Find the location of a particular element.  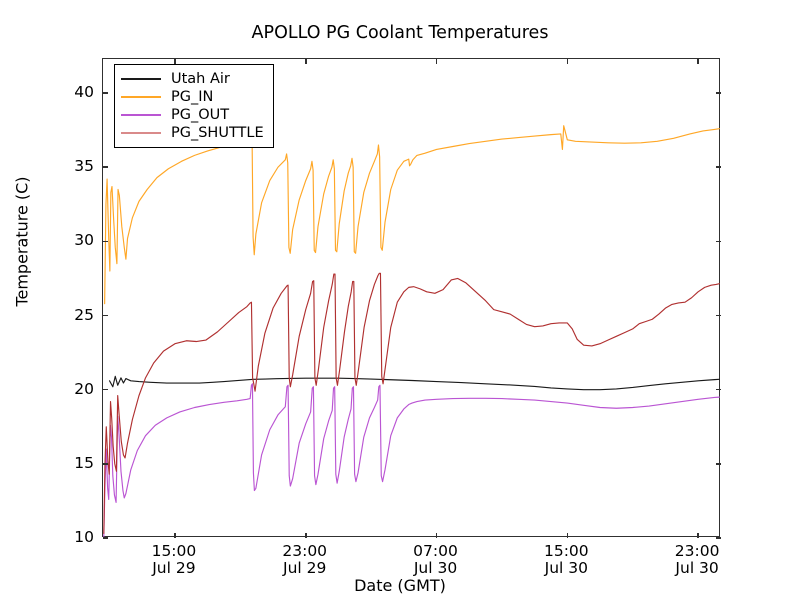

y-tick-label: 40 is located at coordinates (84, 92).